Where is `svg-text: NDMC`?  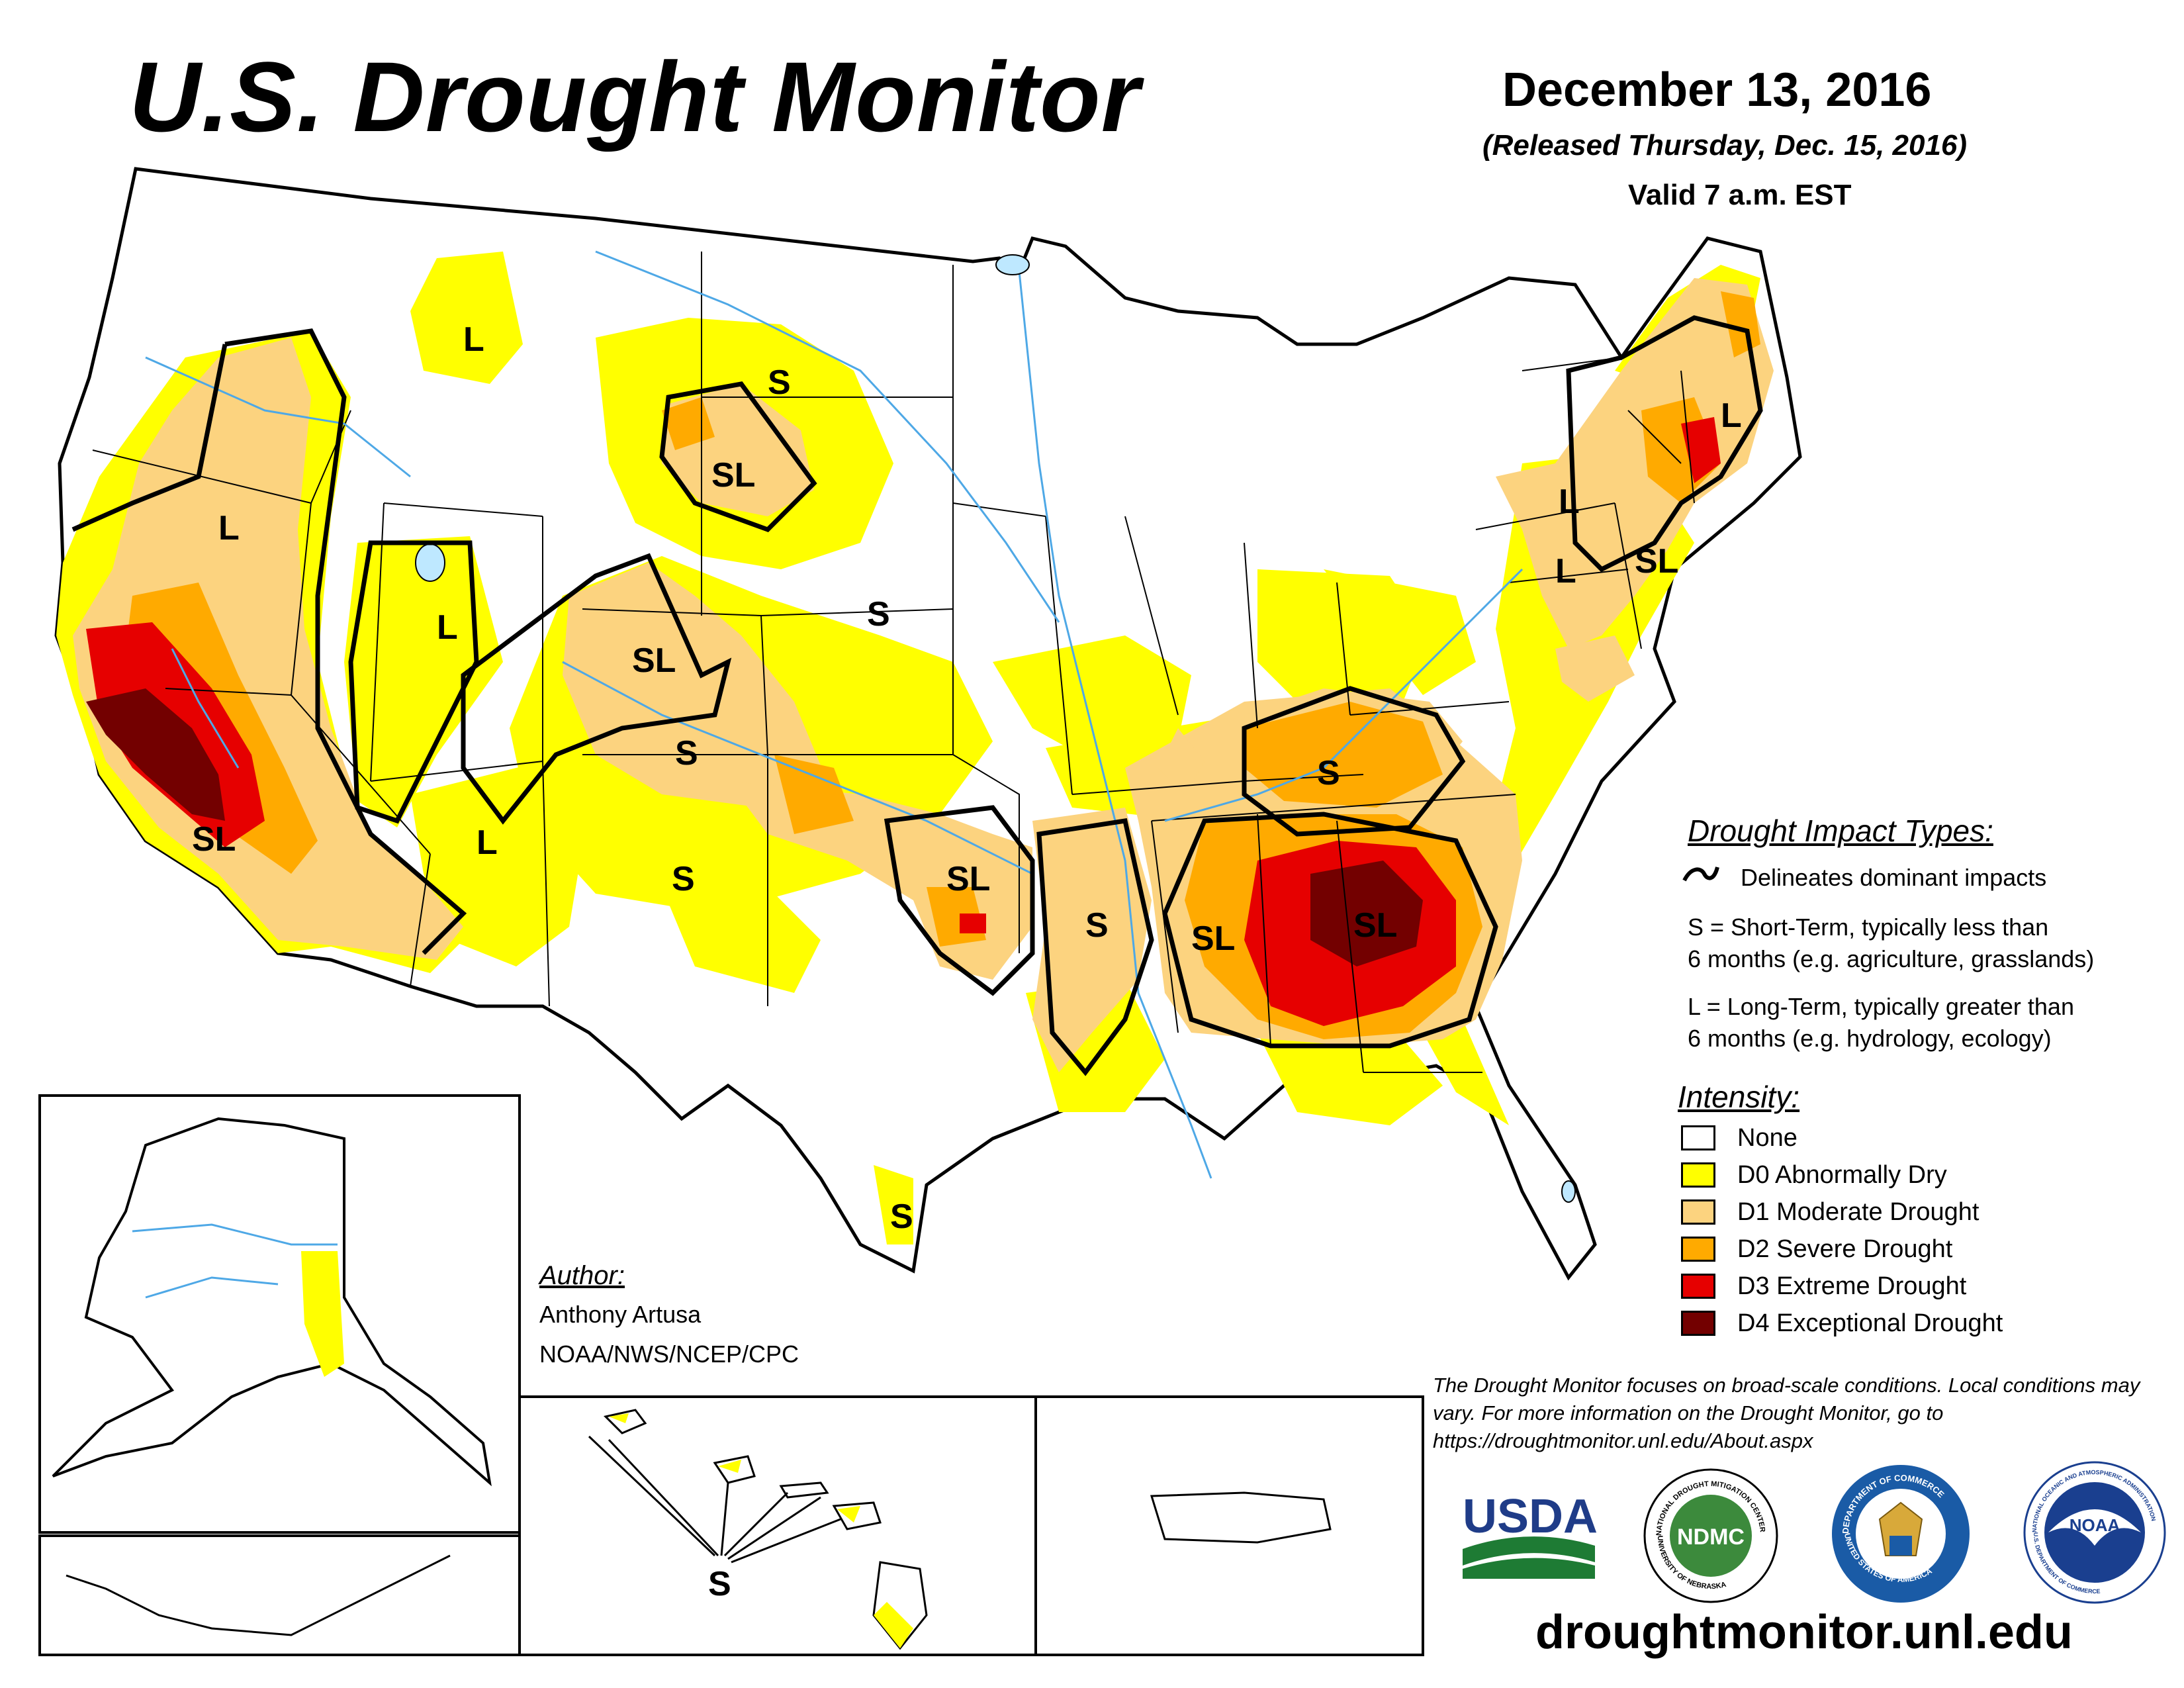 svg-text: NDMC is located at coordinates (1711, 1537).